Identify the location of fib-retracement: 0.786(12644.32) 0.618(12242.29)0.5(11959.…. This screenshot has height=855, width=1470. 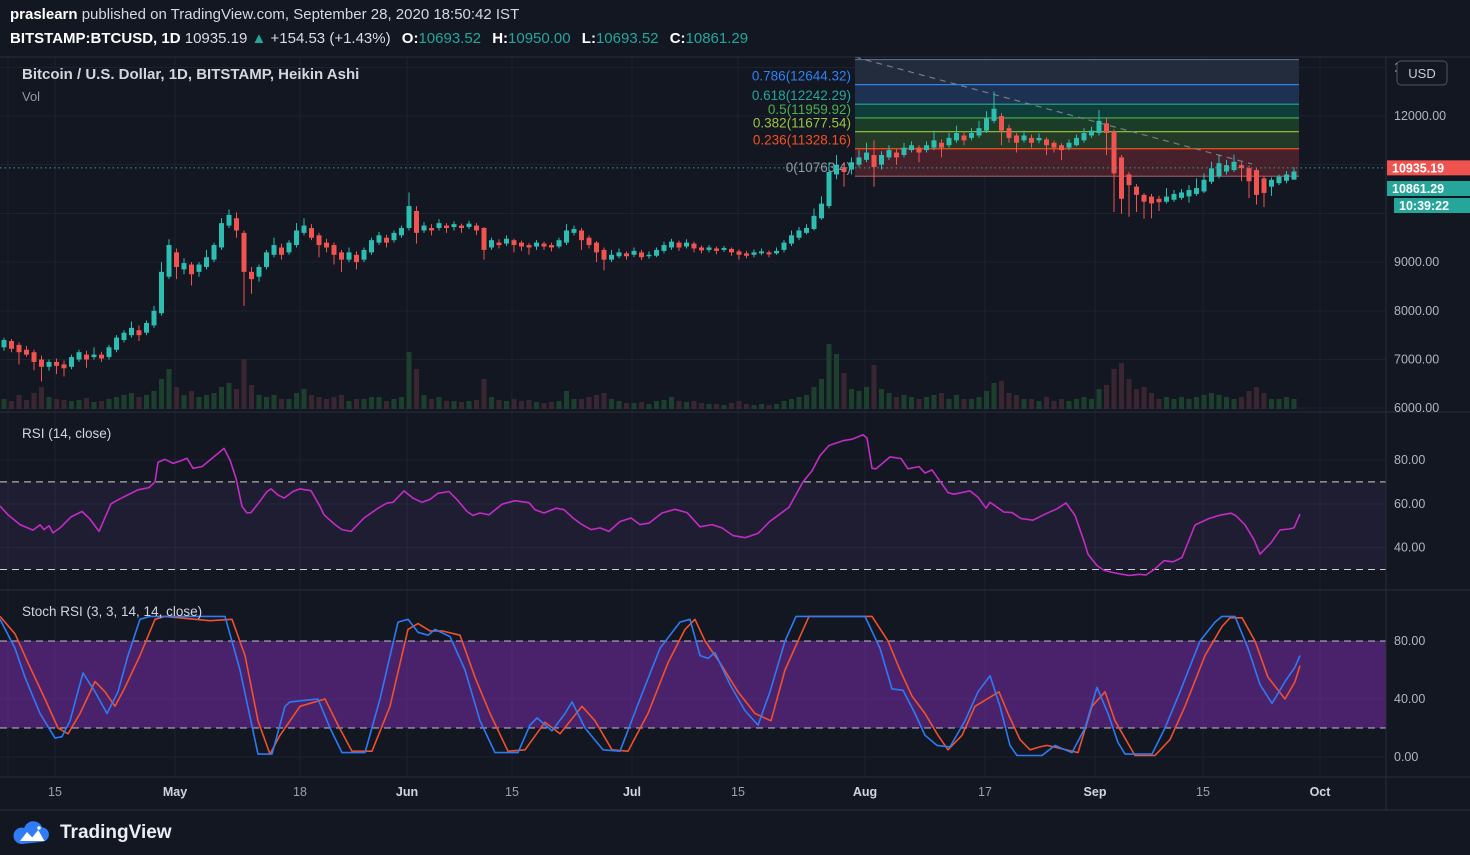
(1025, 116).